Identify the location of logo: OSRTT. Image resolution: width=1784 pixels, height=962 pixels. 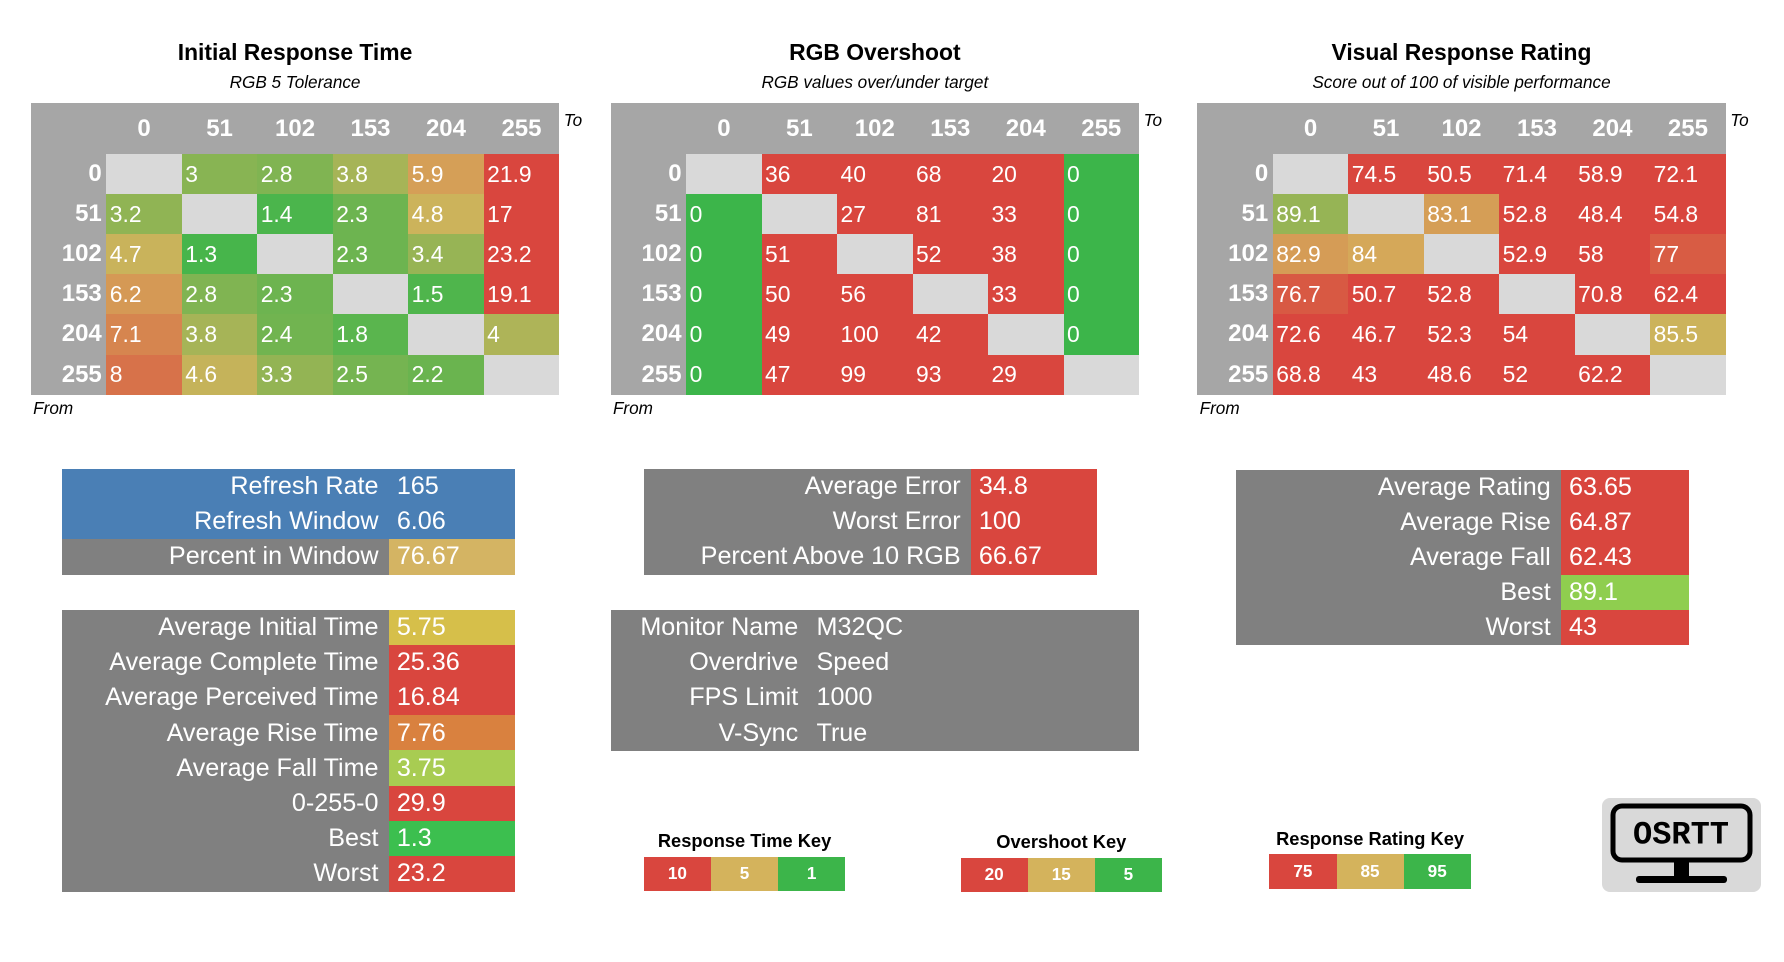
(1681, 845).